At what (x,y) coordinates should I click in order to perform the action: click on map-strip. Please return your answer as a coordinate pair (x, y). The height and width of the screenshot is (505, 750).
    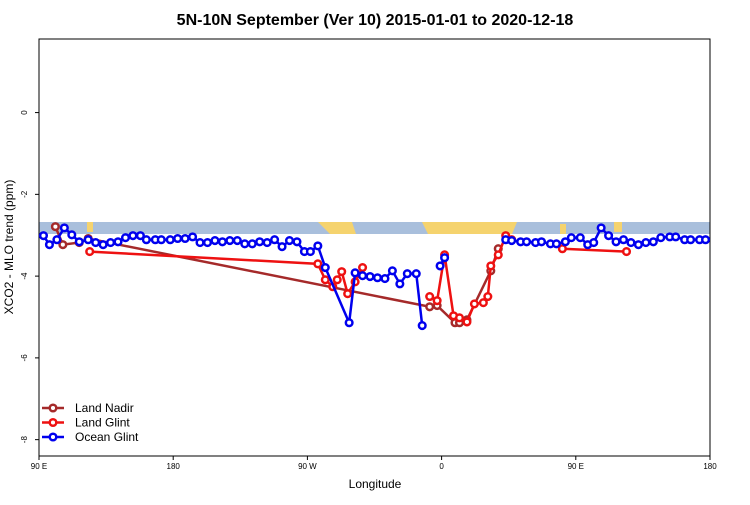
    Looking at the image, I should click on (374, 228).